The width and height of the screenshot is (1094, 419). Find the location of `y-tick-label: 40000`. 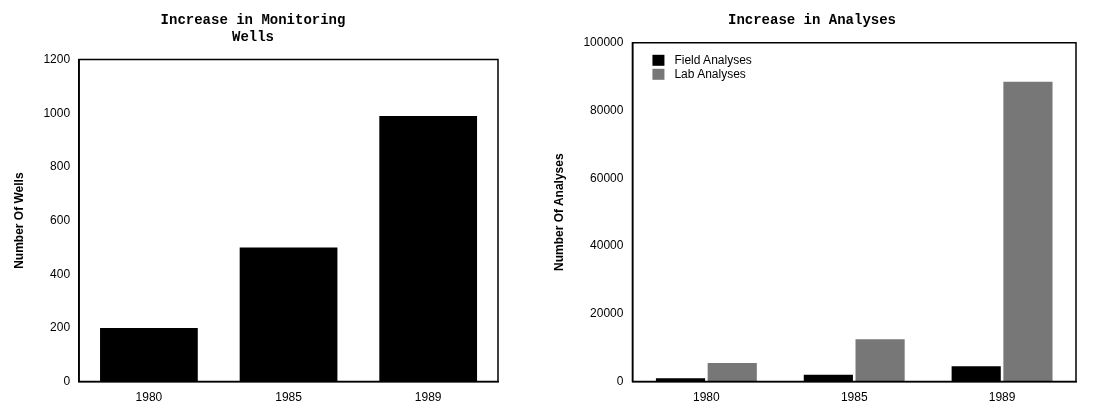

y-tick-label: 40000 is located at coordinates (607, 245).